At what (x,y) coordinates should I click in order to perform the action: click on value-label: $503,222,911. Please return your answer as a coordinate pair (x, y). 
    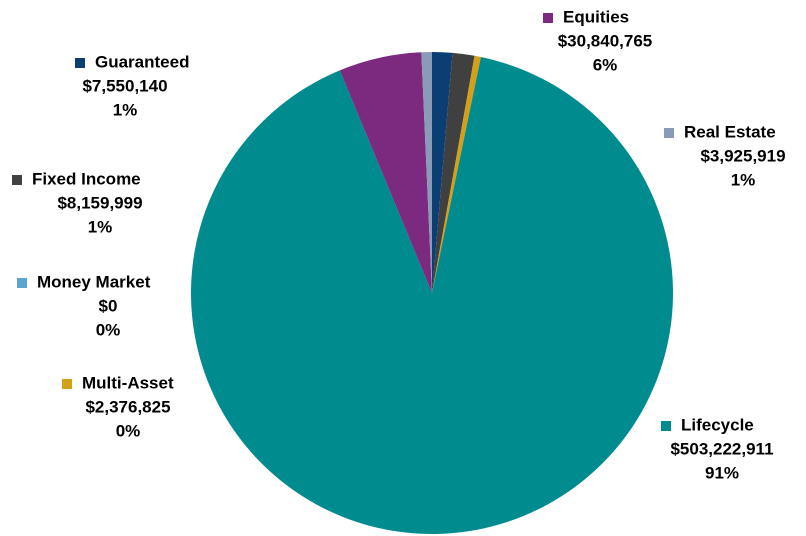
    Looking at the image, I should click on (721, 448).